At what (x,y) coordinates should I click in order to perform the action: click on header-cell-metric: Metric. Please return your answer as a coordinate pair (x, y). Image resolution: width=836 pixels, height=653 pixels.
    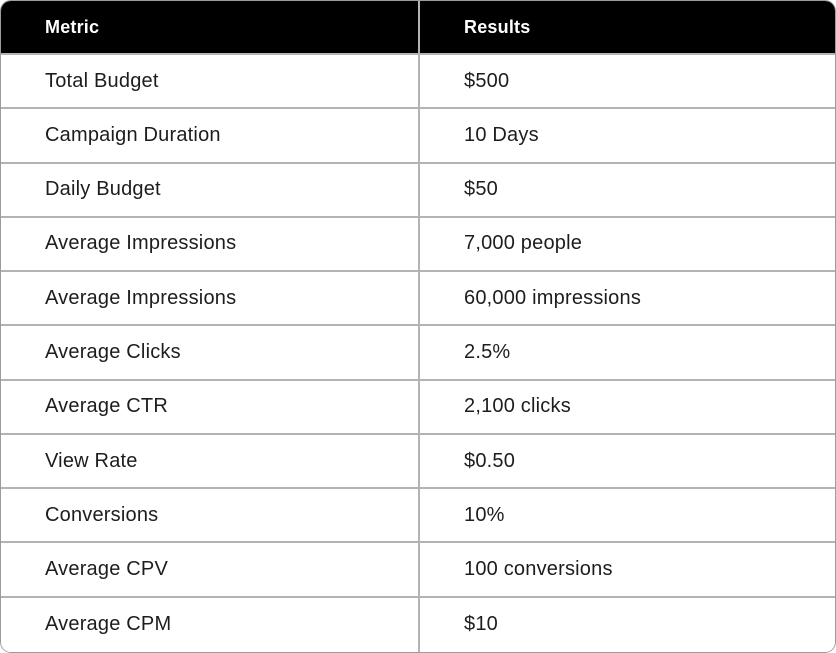
    Looking at the image, I should click on (210, 28).